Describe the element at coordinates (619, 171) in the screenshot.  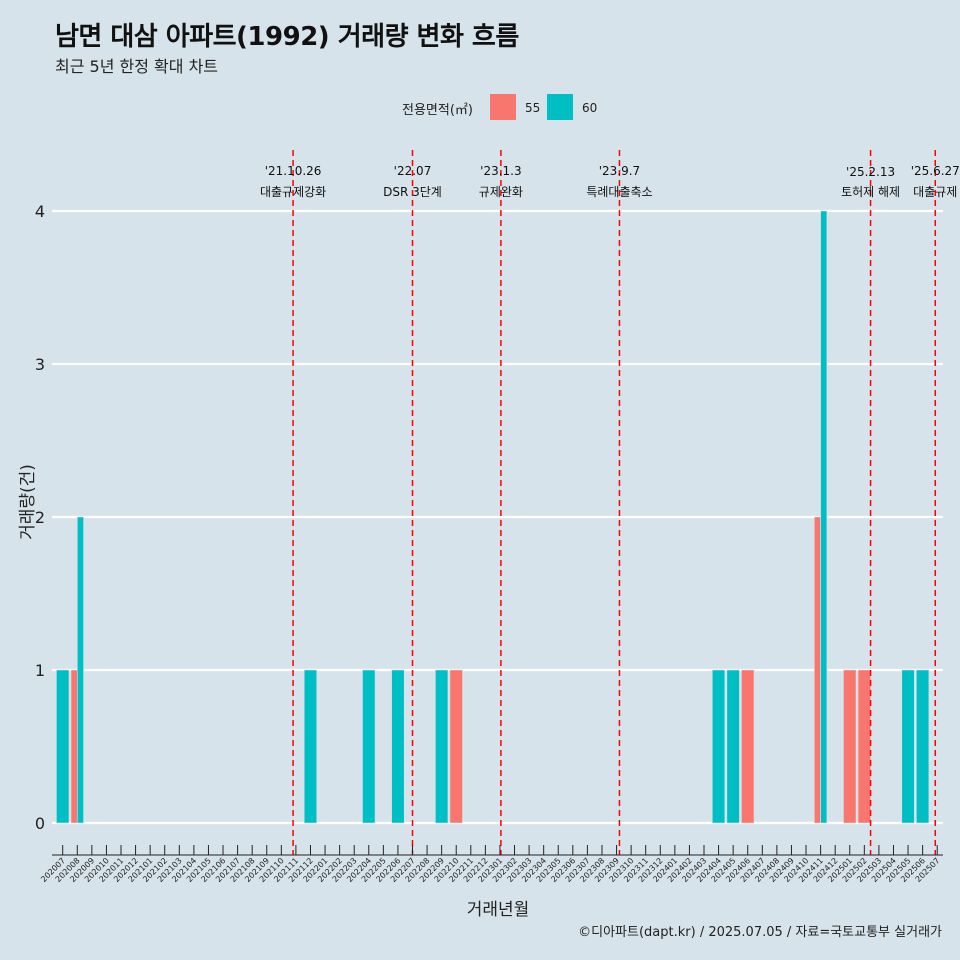
I see `annotation-date: '23.9.7` at that location.